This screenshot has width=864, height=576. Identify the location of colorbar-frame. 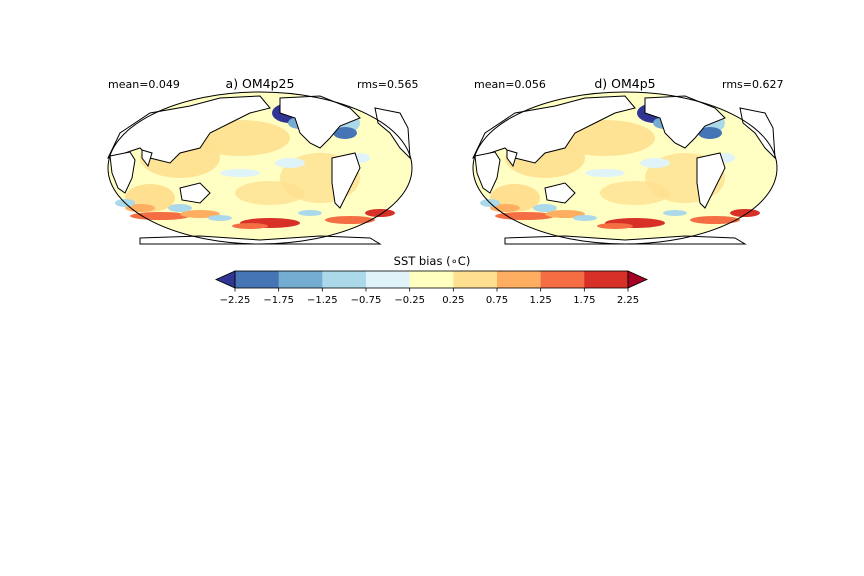
(431, 279).